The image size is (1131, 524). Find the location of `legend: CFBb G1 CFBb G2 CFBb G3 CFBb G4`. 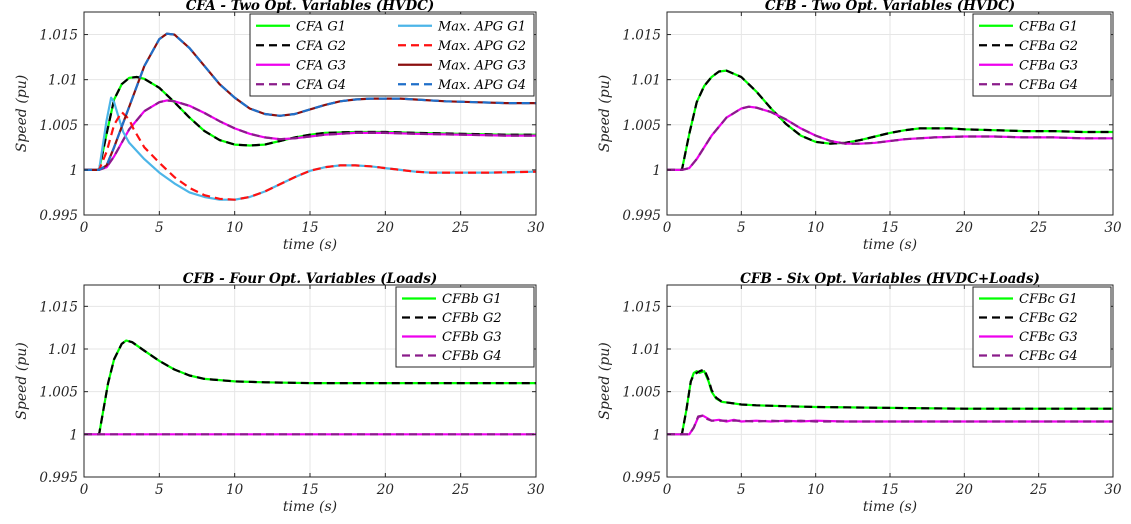

legend: CFBb G1 CFBb G2 CFBb G3 CFBb G4 is located at coordinates (465, 327).